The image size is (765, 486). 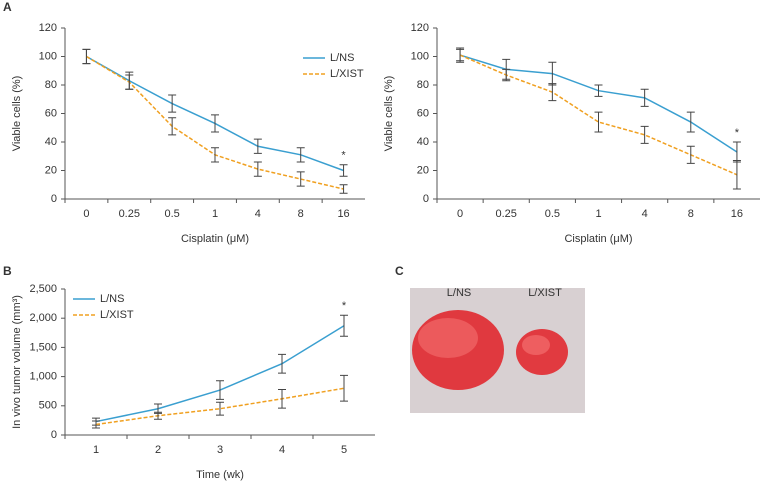 I want to click on panel-label: B, so click(x=7, y=271).